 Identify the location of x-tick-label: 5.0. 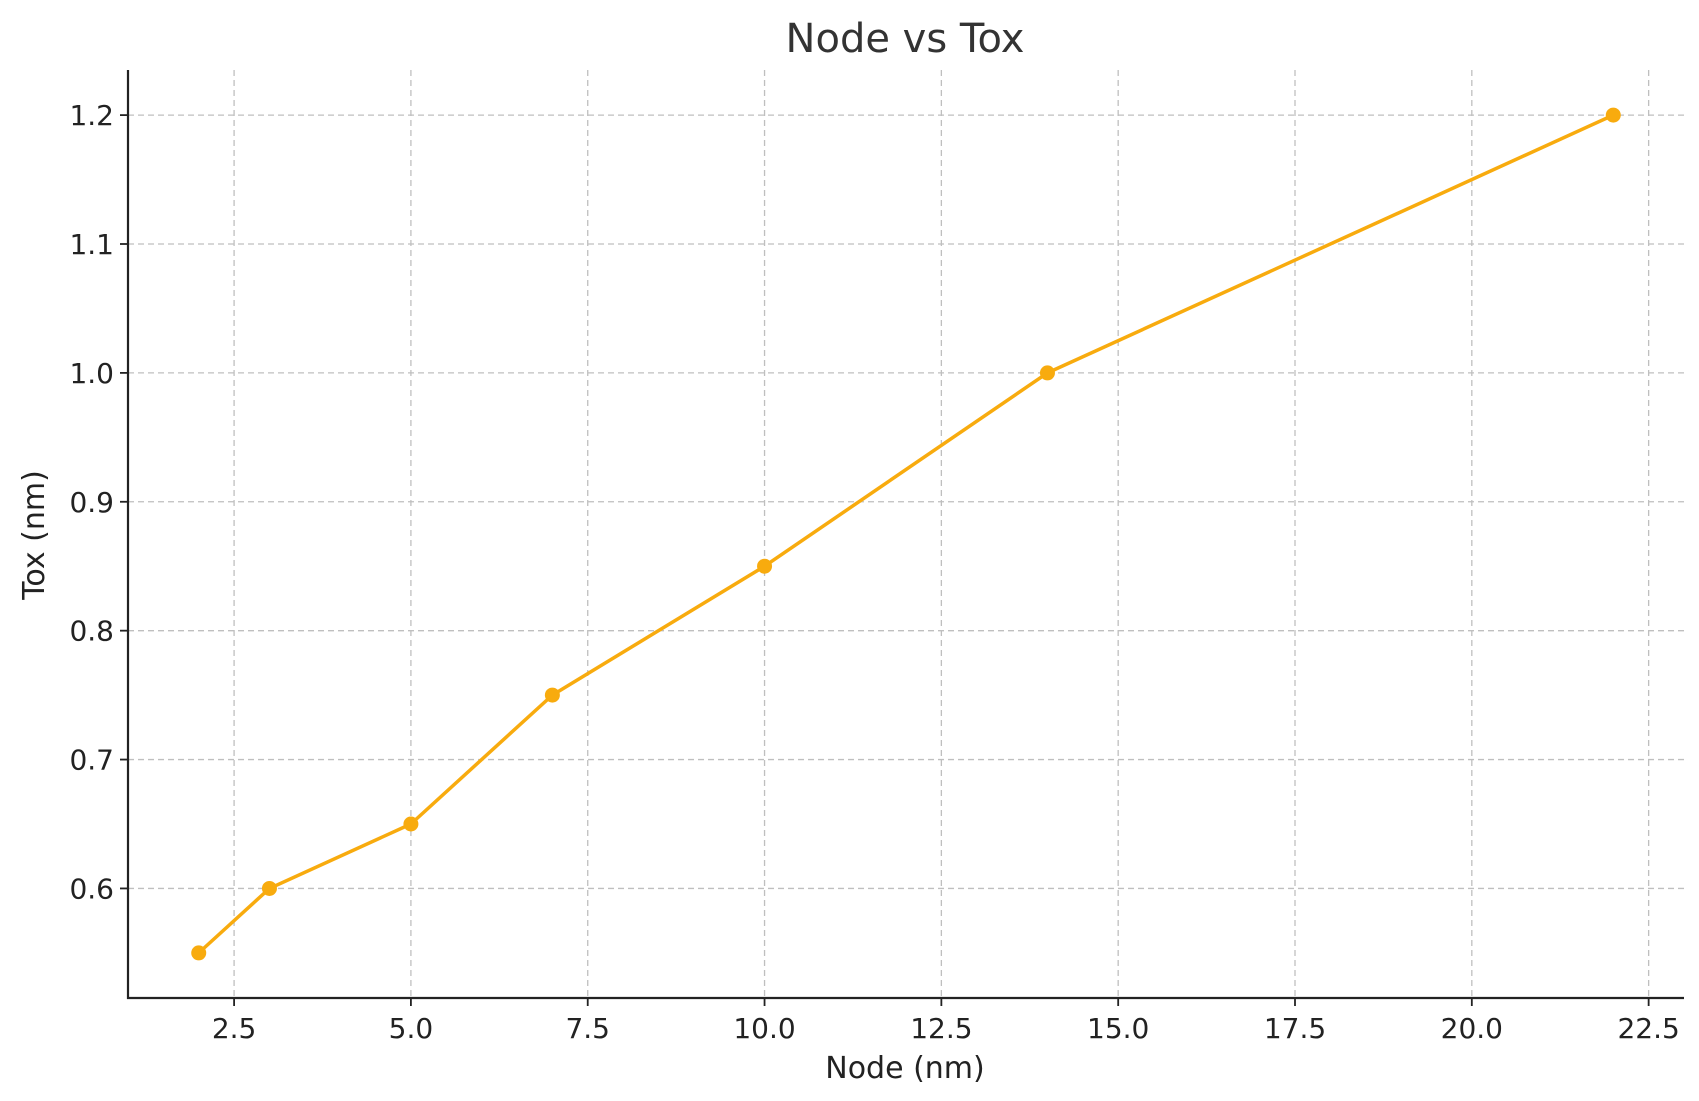
(411, 1028).